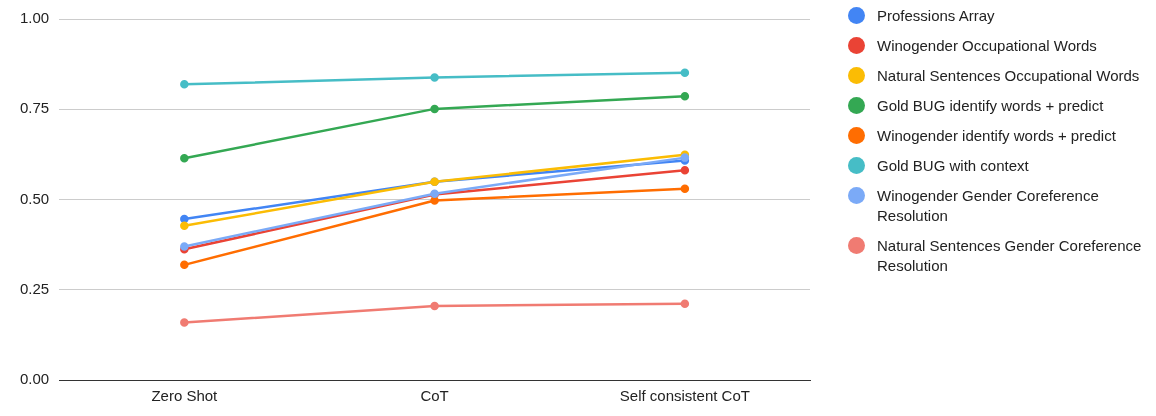  What do you see at coordinates (34, 108) in the screenshot?
I see `y-tick-label: 0.75` at bounding box center [34, 108].